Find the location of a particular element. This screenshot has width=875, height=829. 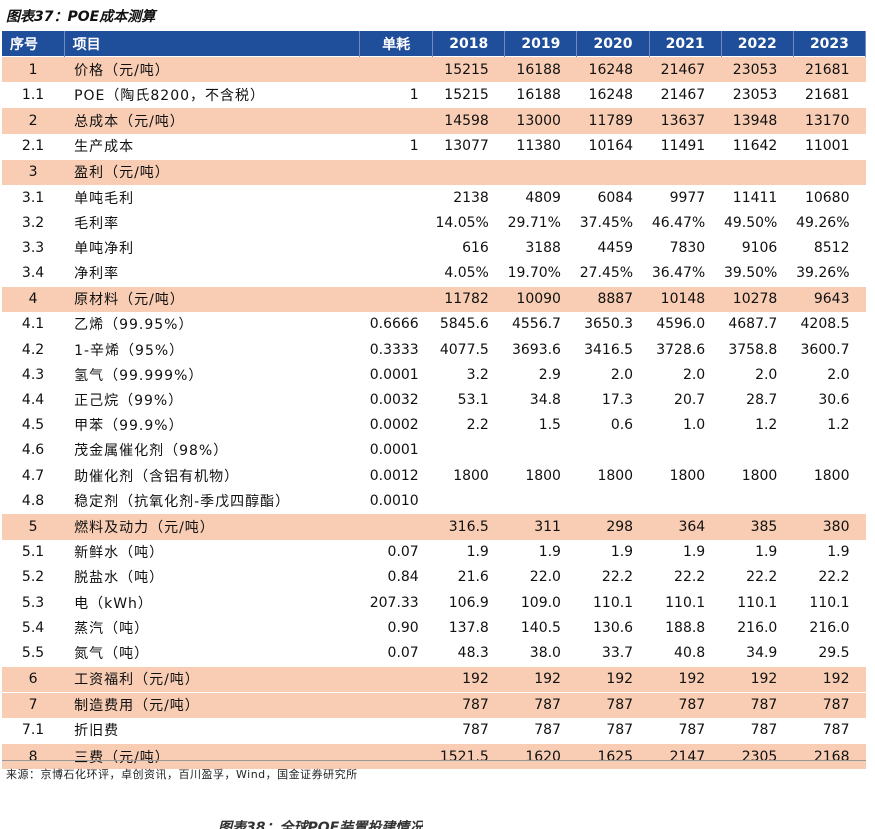

row-number: 3.1 is located at coordinates (33, 197).